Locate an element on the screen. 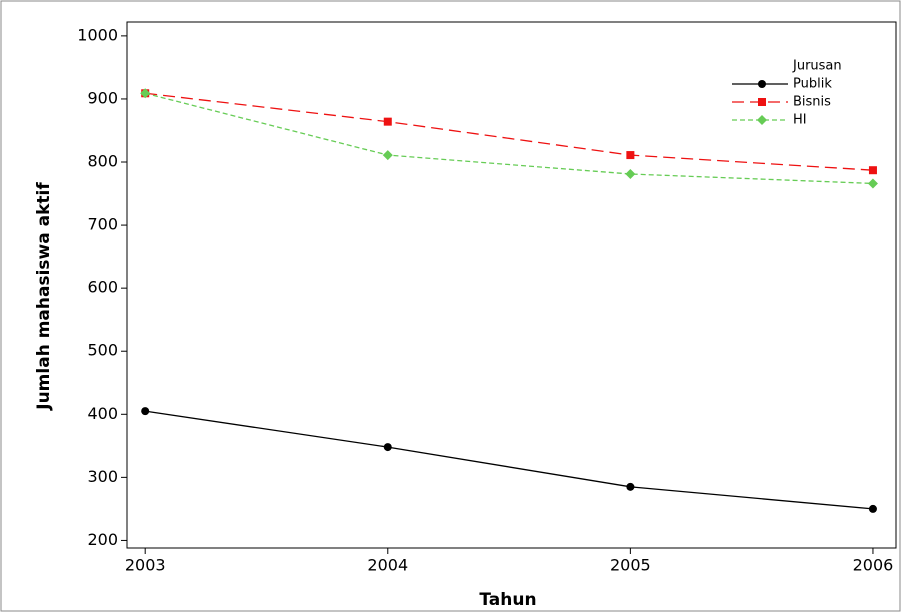 The height and width of the screenshot is (612, 901). y-tick-label: 900 is located at coordinates (102, 97).